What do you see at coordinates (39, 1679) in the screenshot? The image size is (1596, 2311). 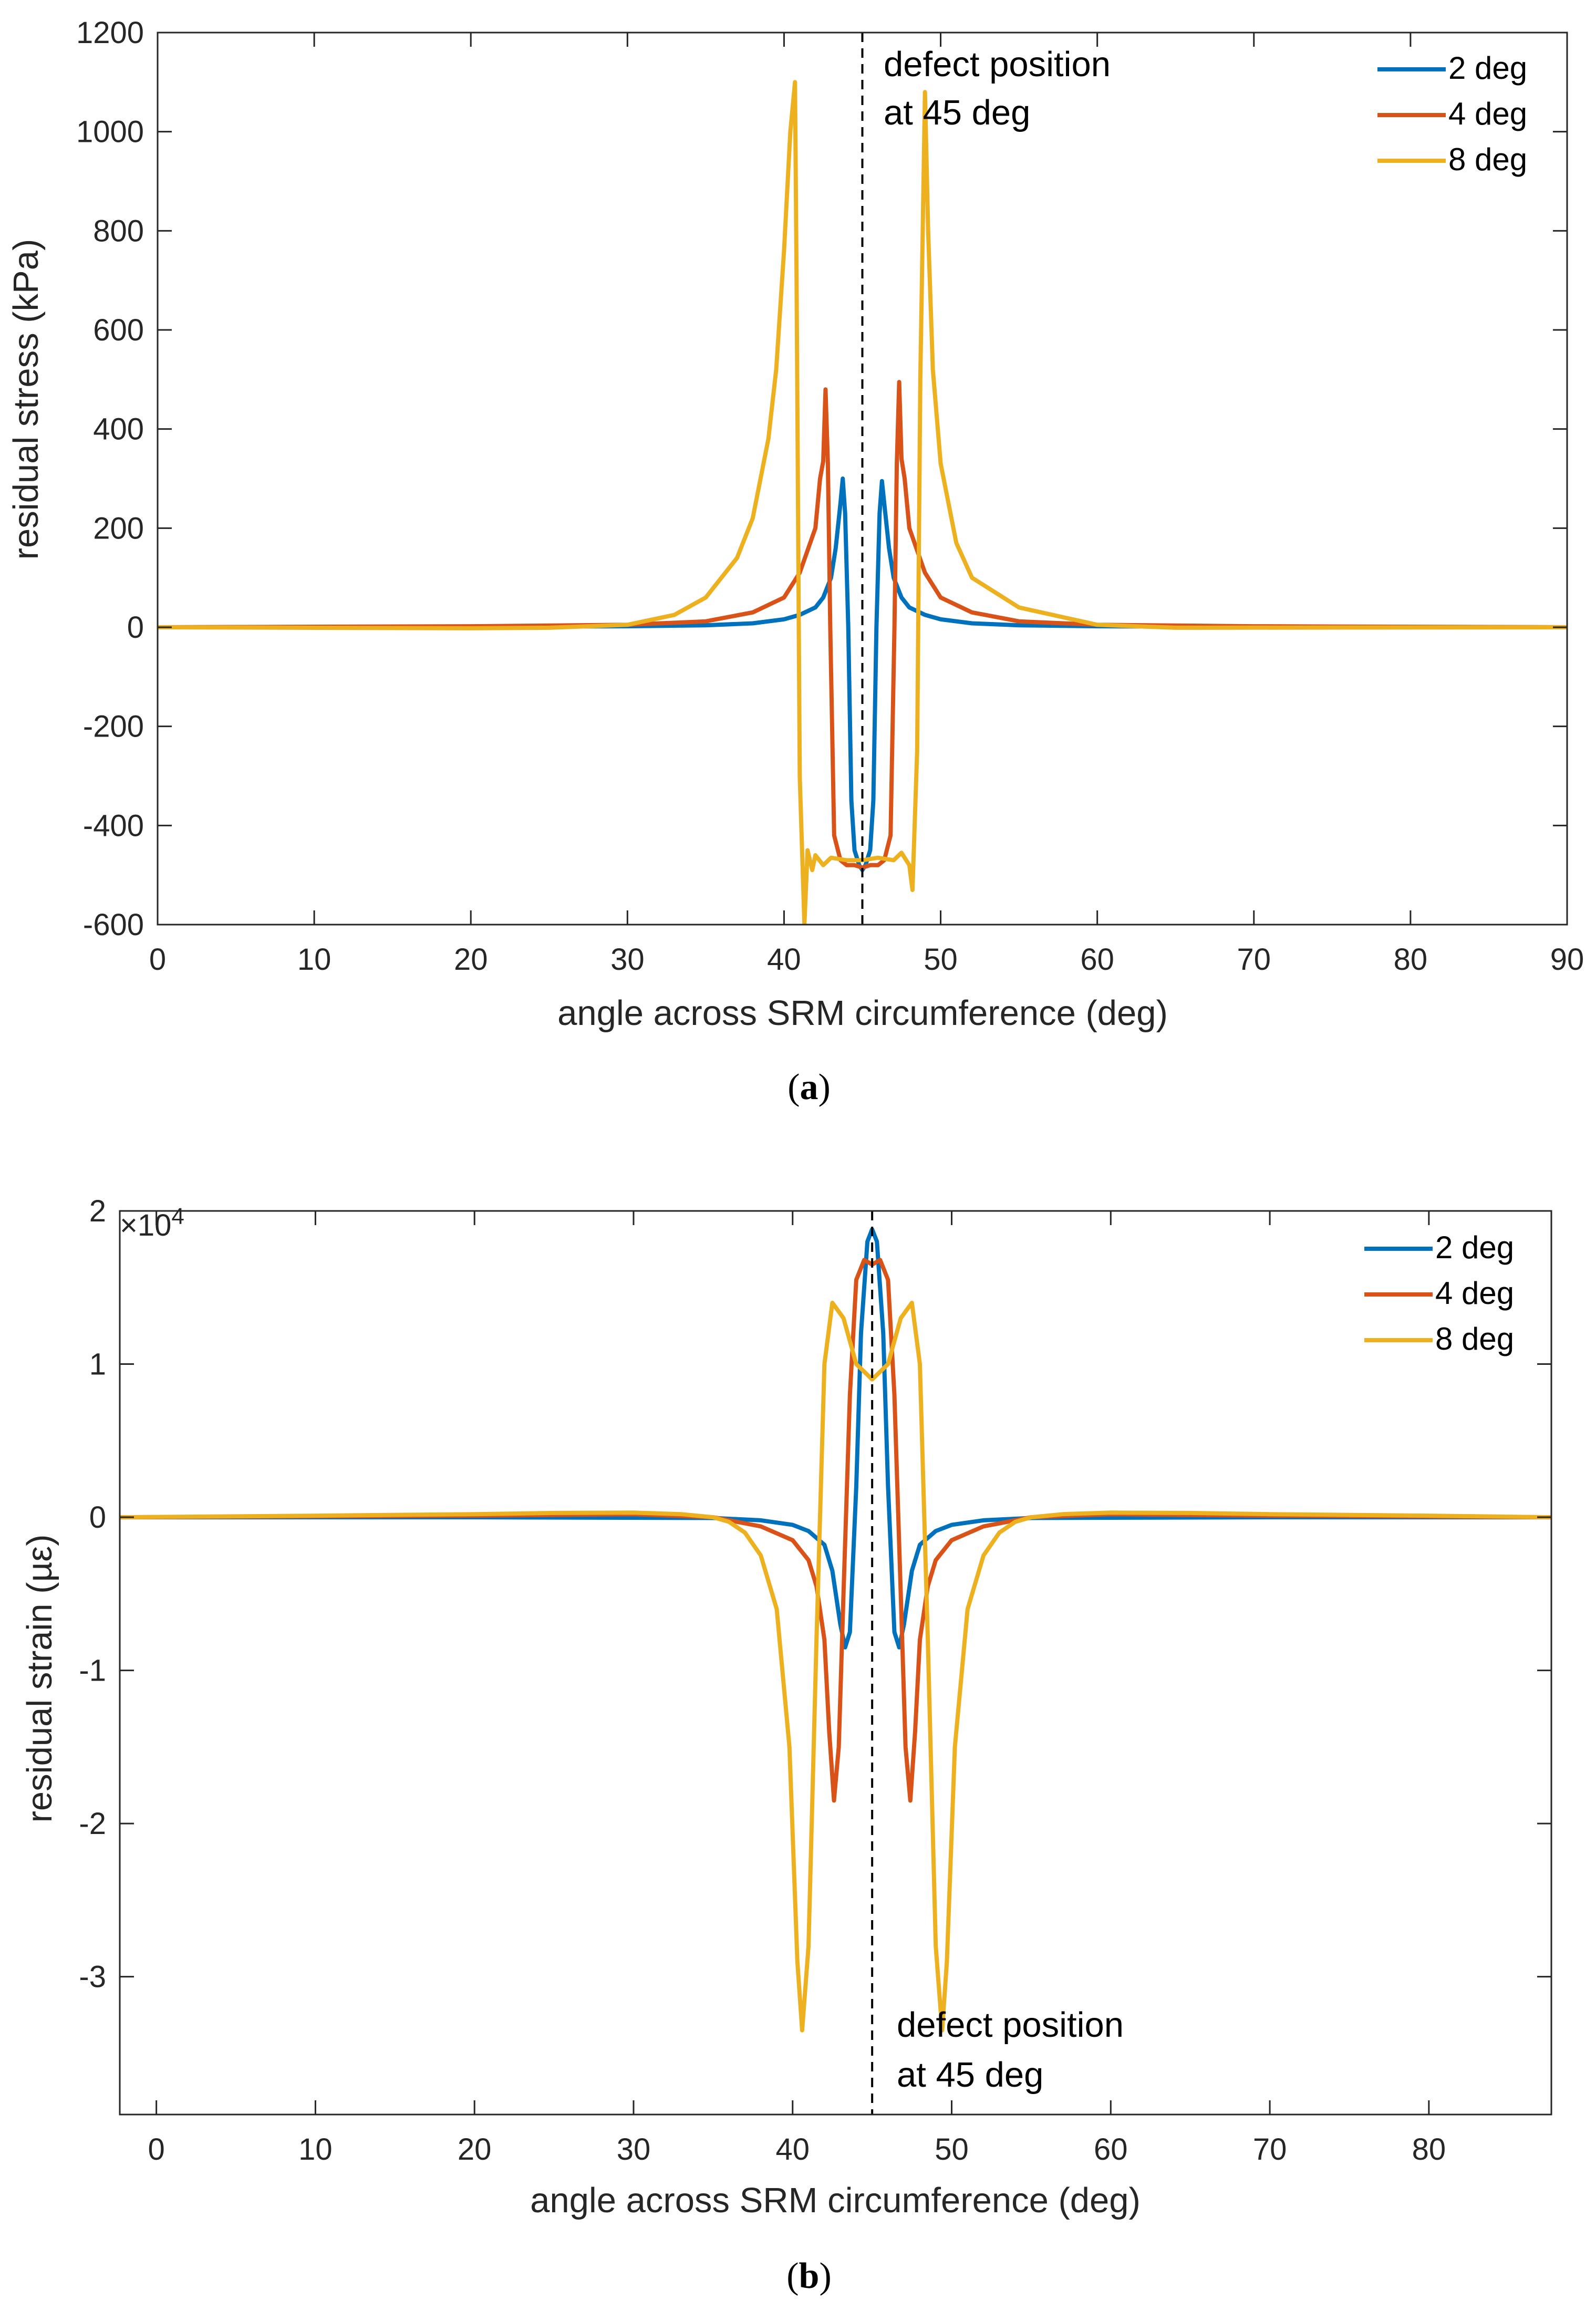 I see `panel-b-y-axis-label: residual strain (µε)` at bounding box center [39, 1679].